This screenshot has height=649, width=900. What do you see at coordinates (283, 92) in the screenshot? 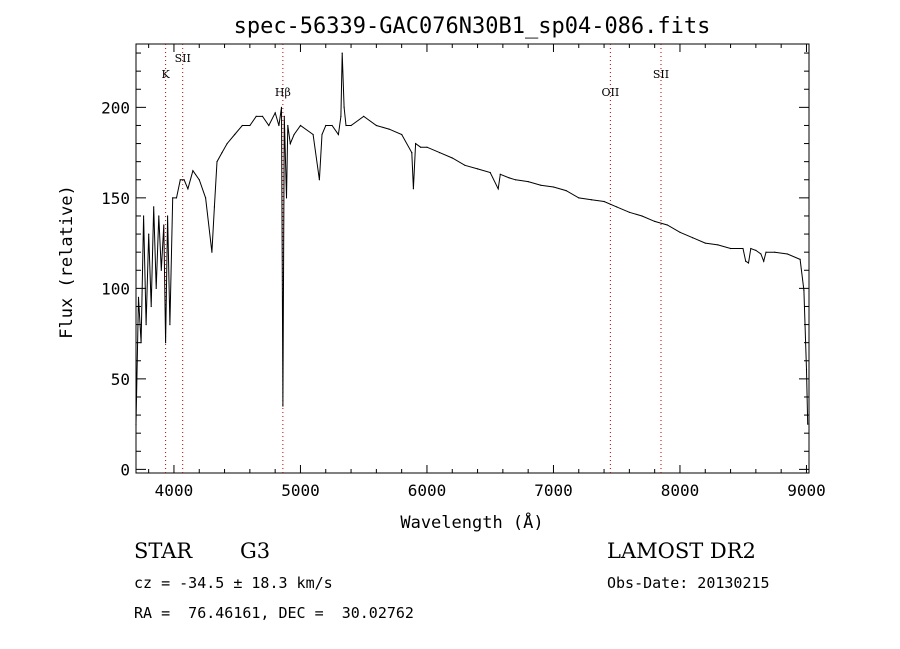
I see `line-marker-label: Hβ` at bounding box center [283, 92].